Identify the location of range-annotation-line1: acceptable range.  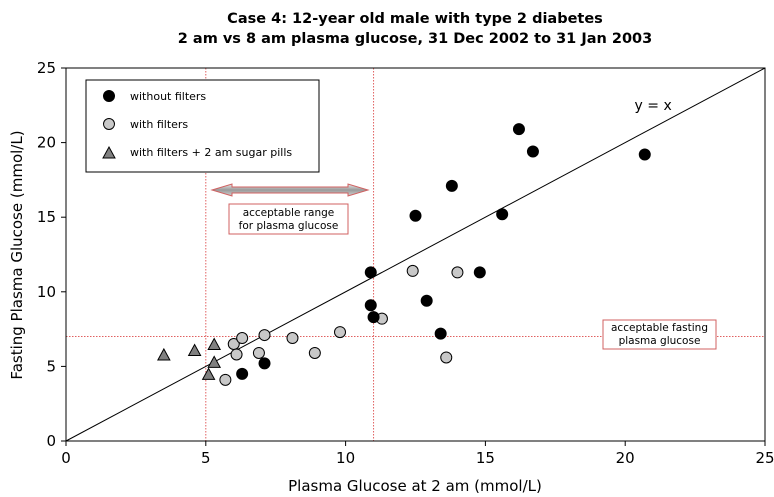
(289, 213).